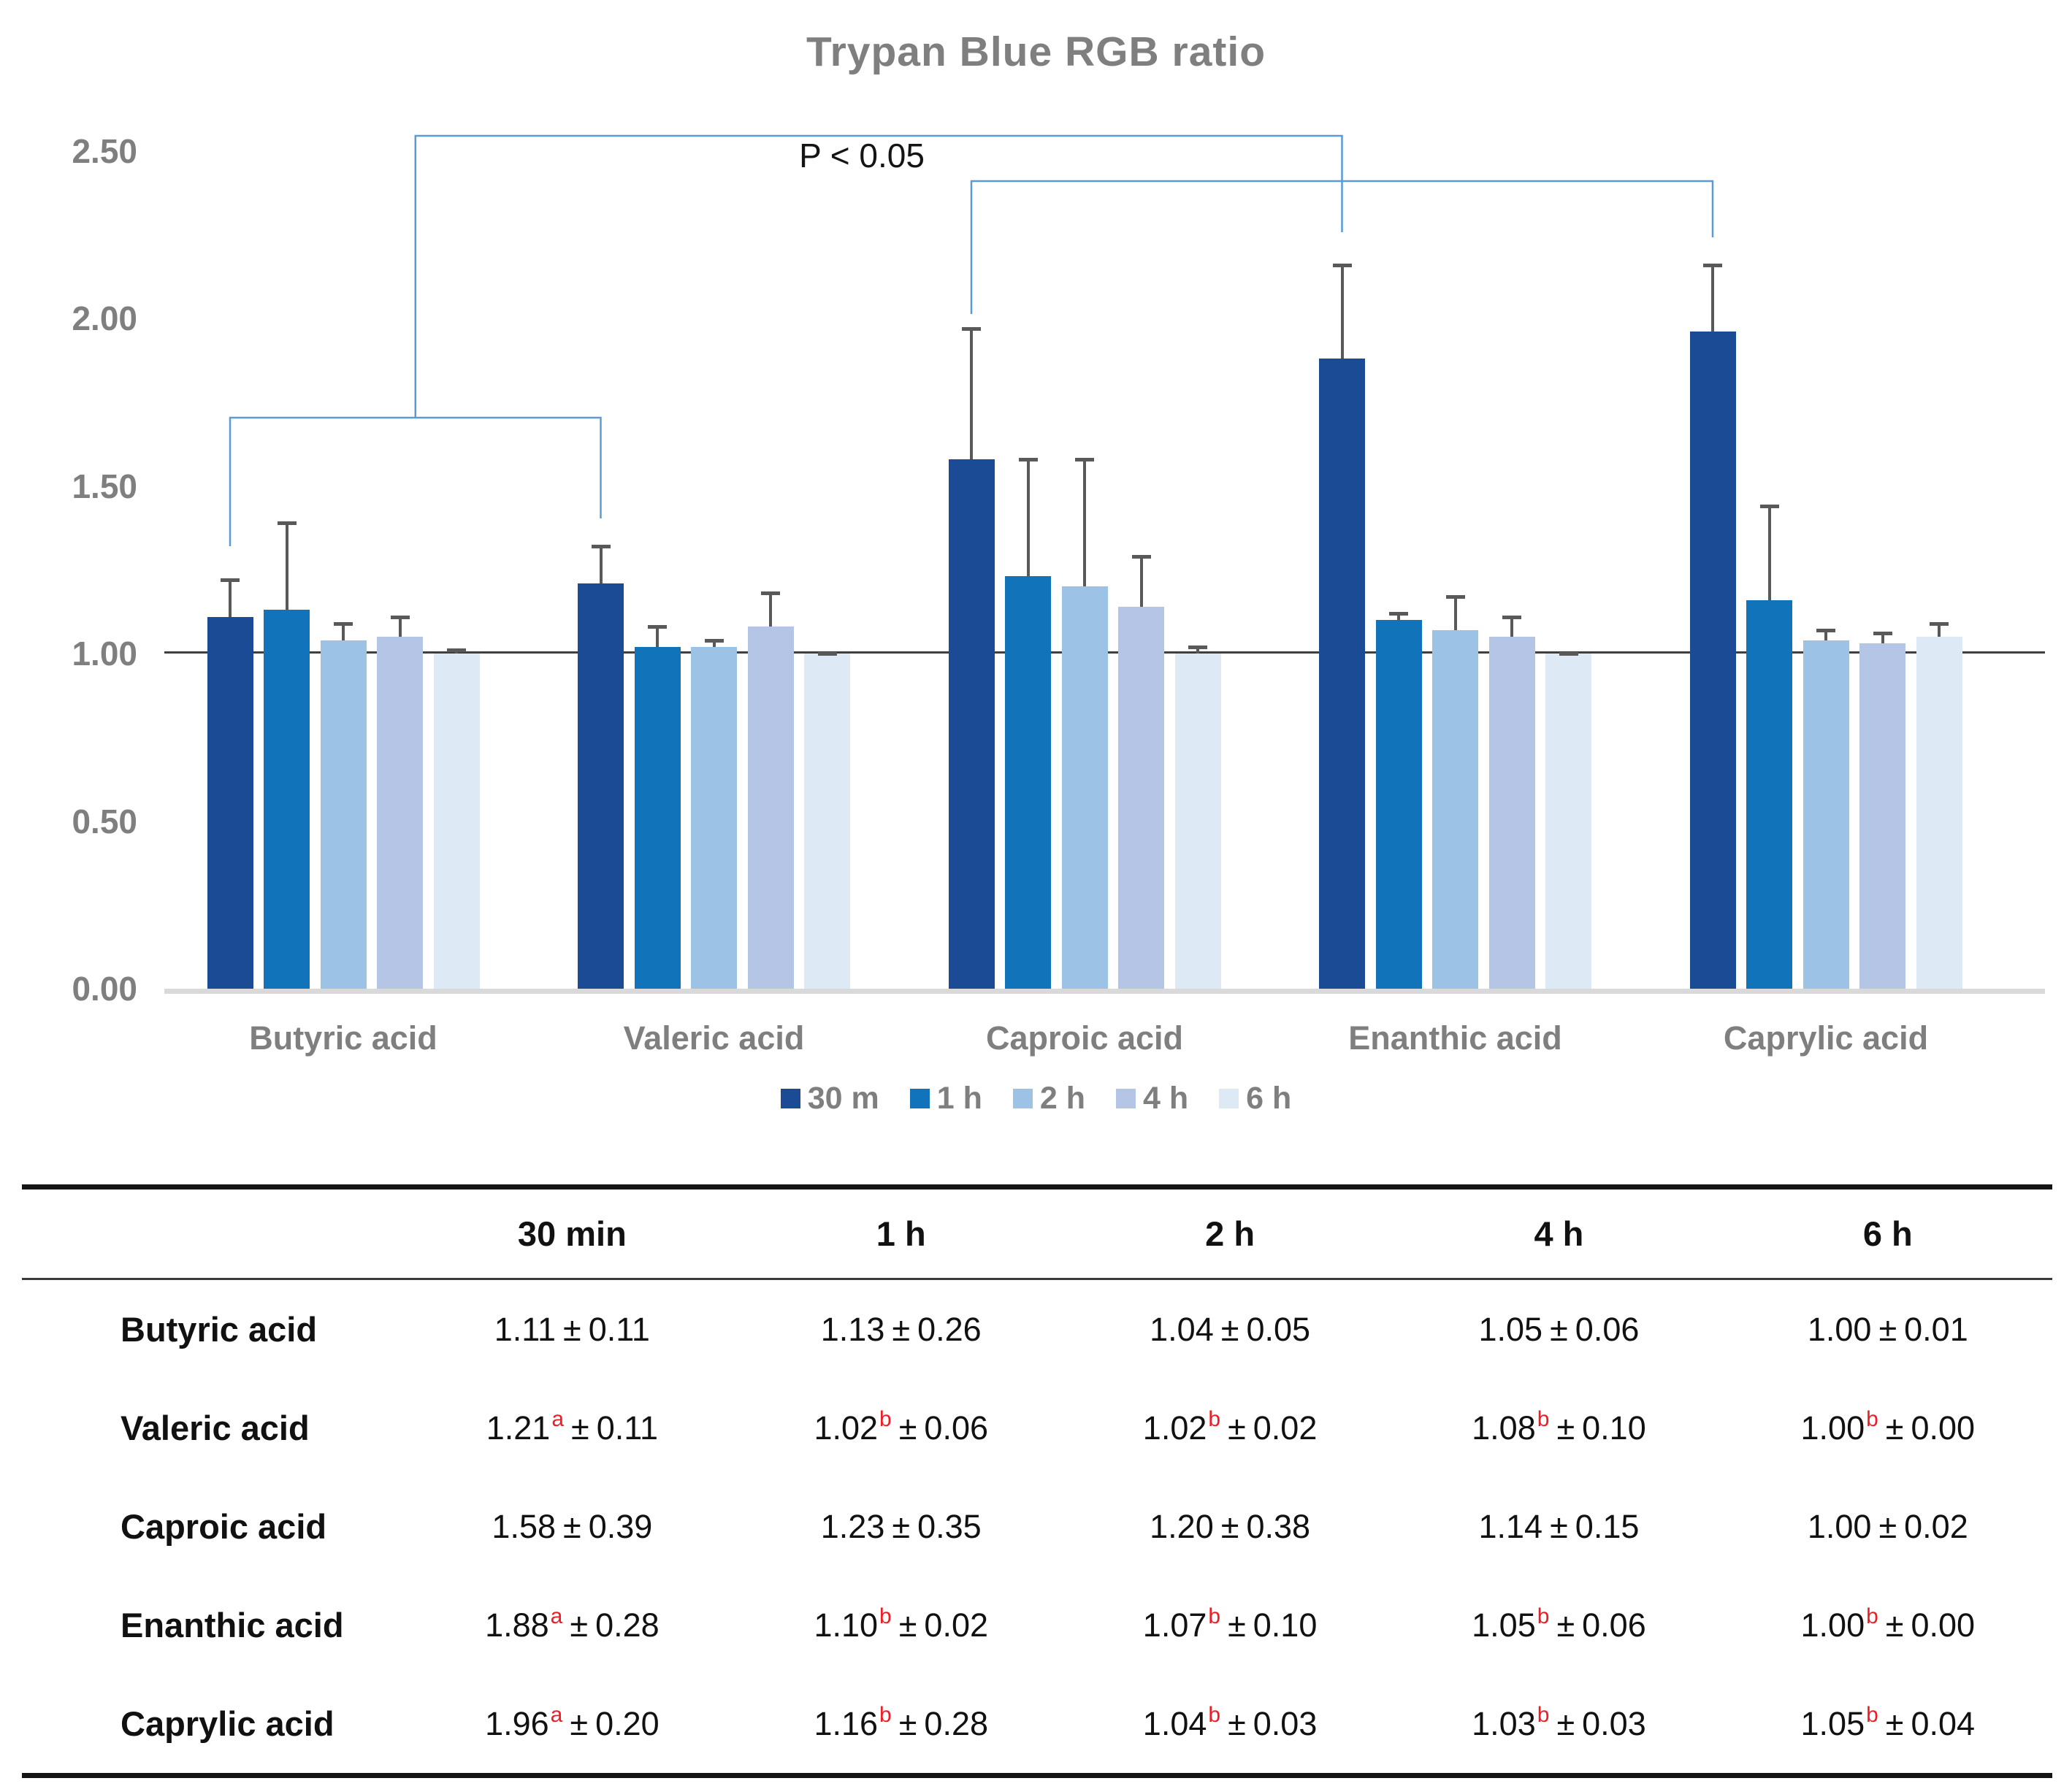 The image size is (2072, 1789). Describe the element at coordinates (627, 1723) in the screenshot. I see `value-sd: 0.20` at that location.